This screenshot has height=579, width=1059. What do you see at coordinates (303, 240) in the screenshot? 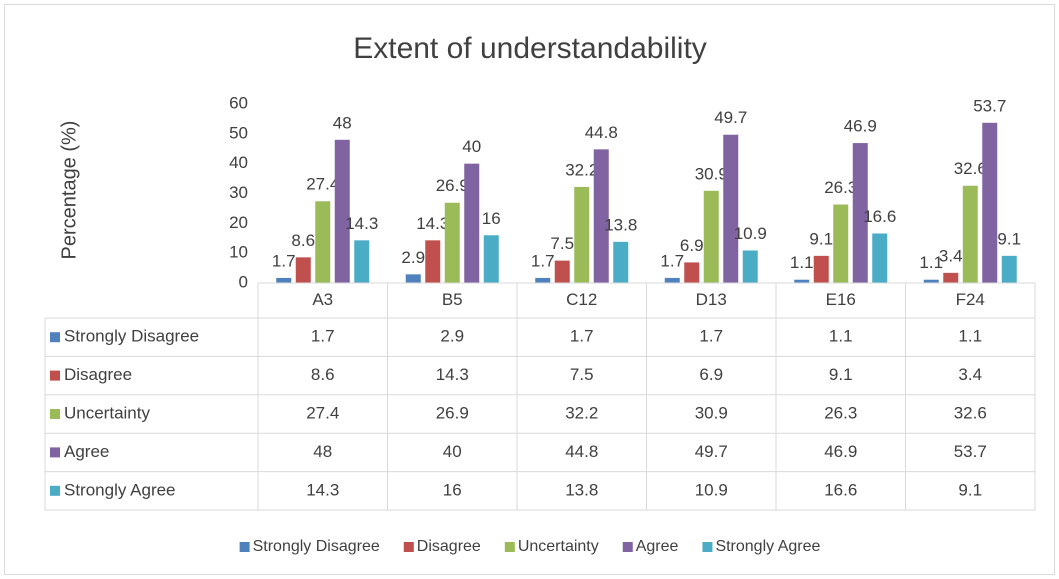
I see `data-label: 8.6` at bounding box center [303, 240].